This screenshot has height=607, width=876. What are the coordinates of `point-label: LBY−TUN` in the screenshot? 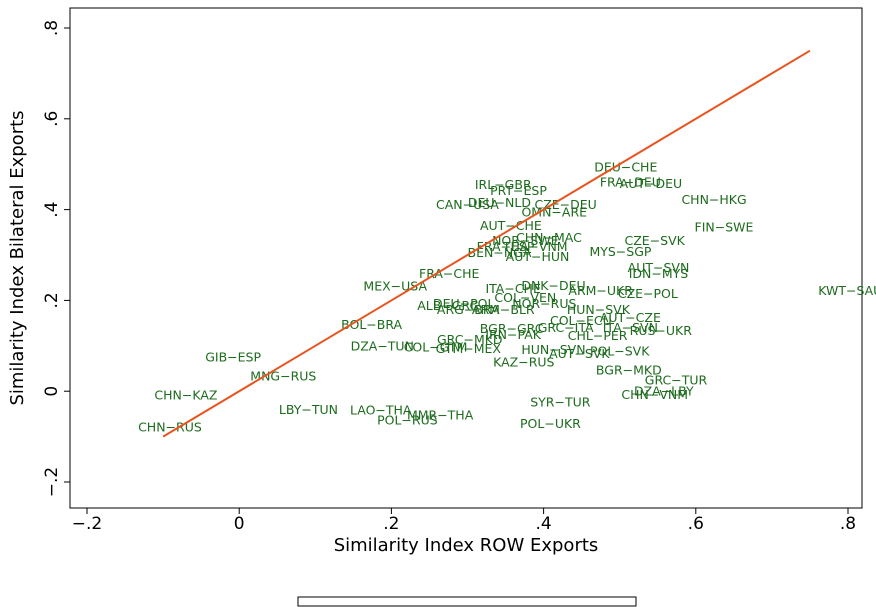 It's located at (308, 409).